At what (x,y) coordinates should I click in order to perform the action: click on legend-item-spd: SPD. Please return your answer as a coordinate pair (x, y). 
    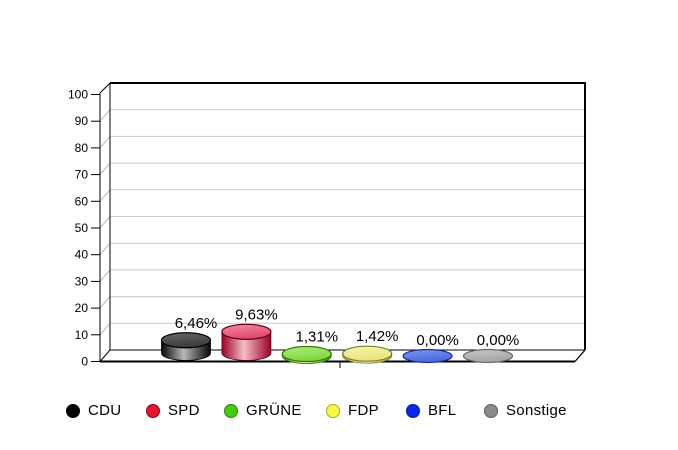
    Looking at the image, I should click on (173, 411).